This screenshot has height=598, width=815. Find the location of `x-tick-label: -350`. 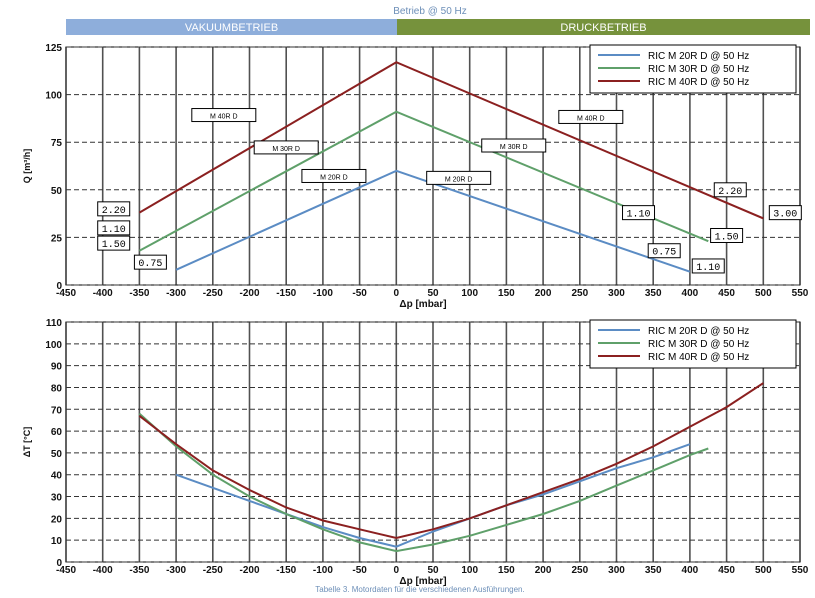

x-tick-label: -350 is located at coordinates (139, 570).